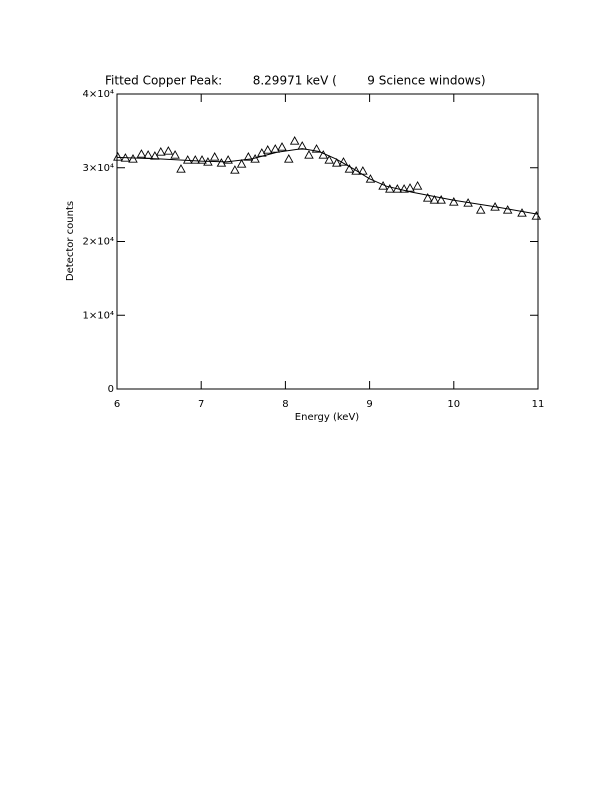  Describe the element at coordinates (98, 168) in the screenshot. I see `y-tick-label: 3×10⁴` at that location.